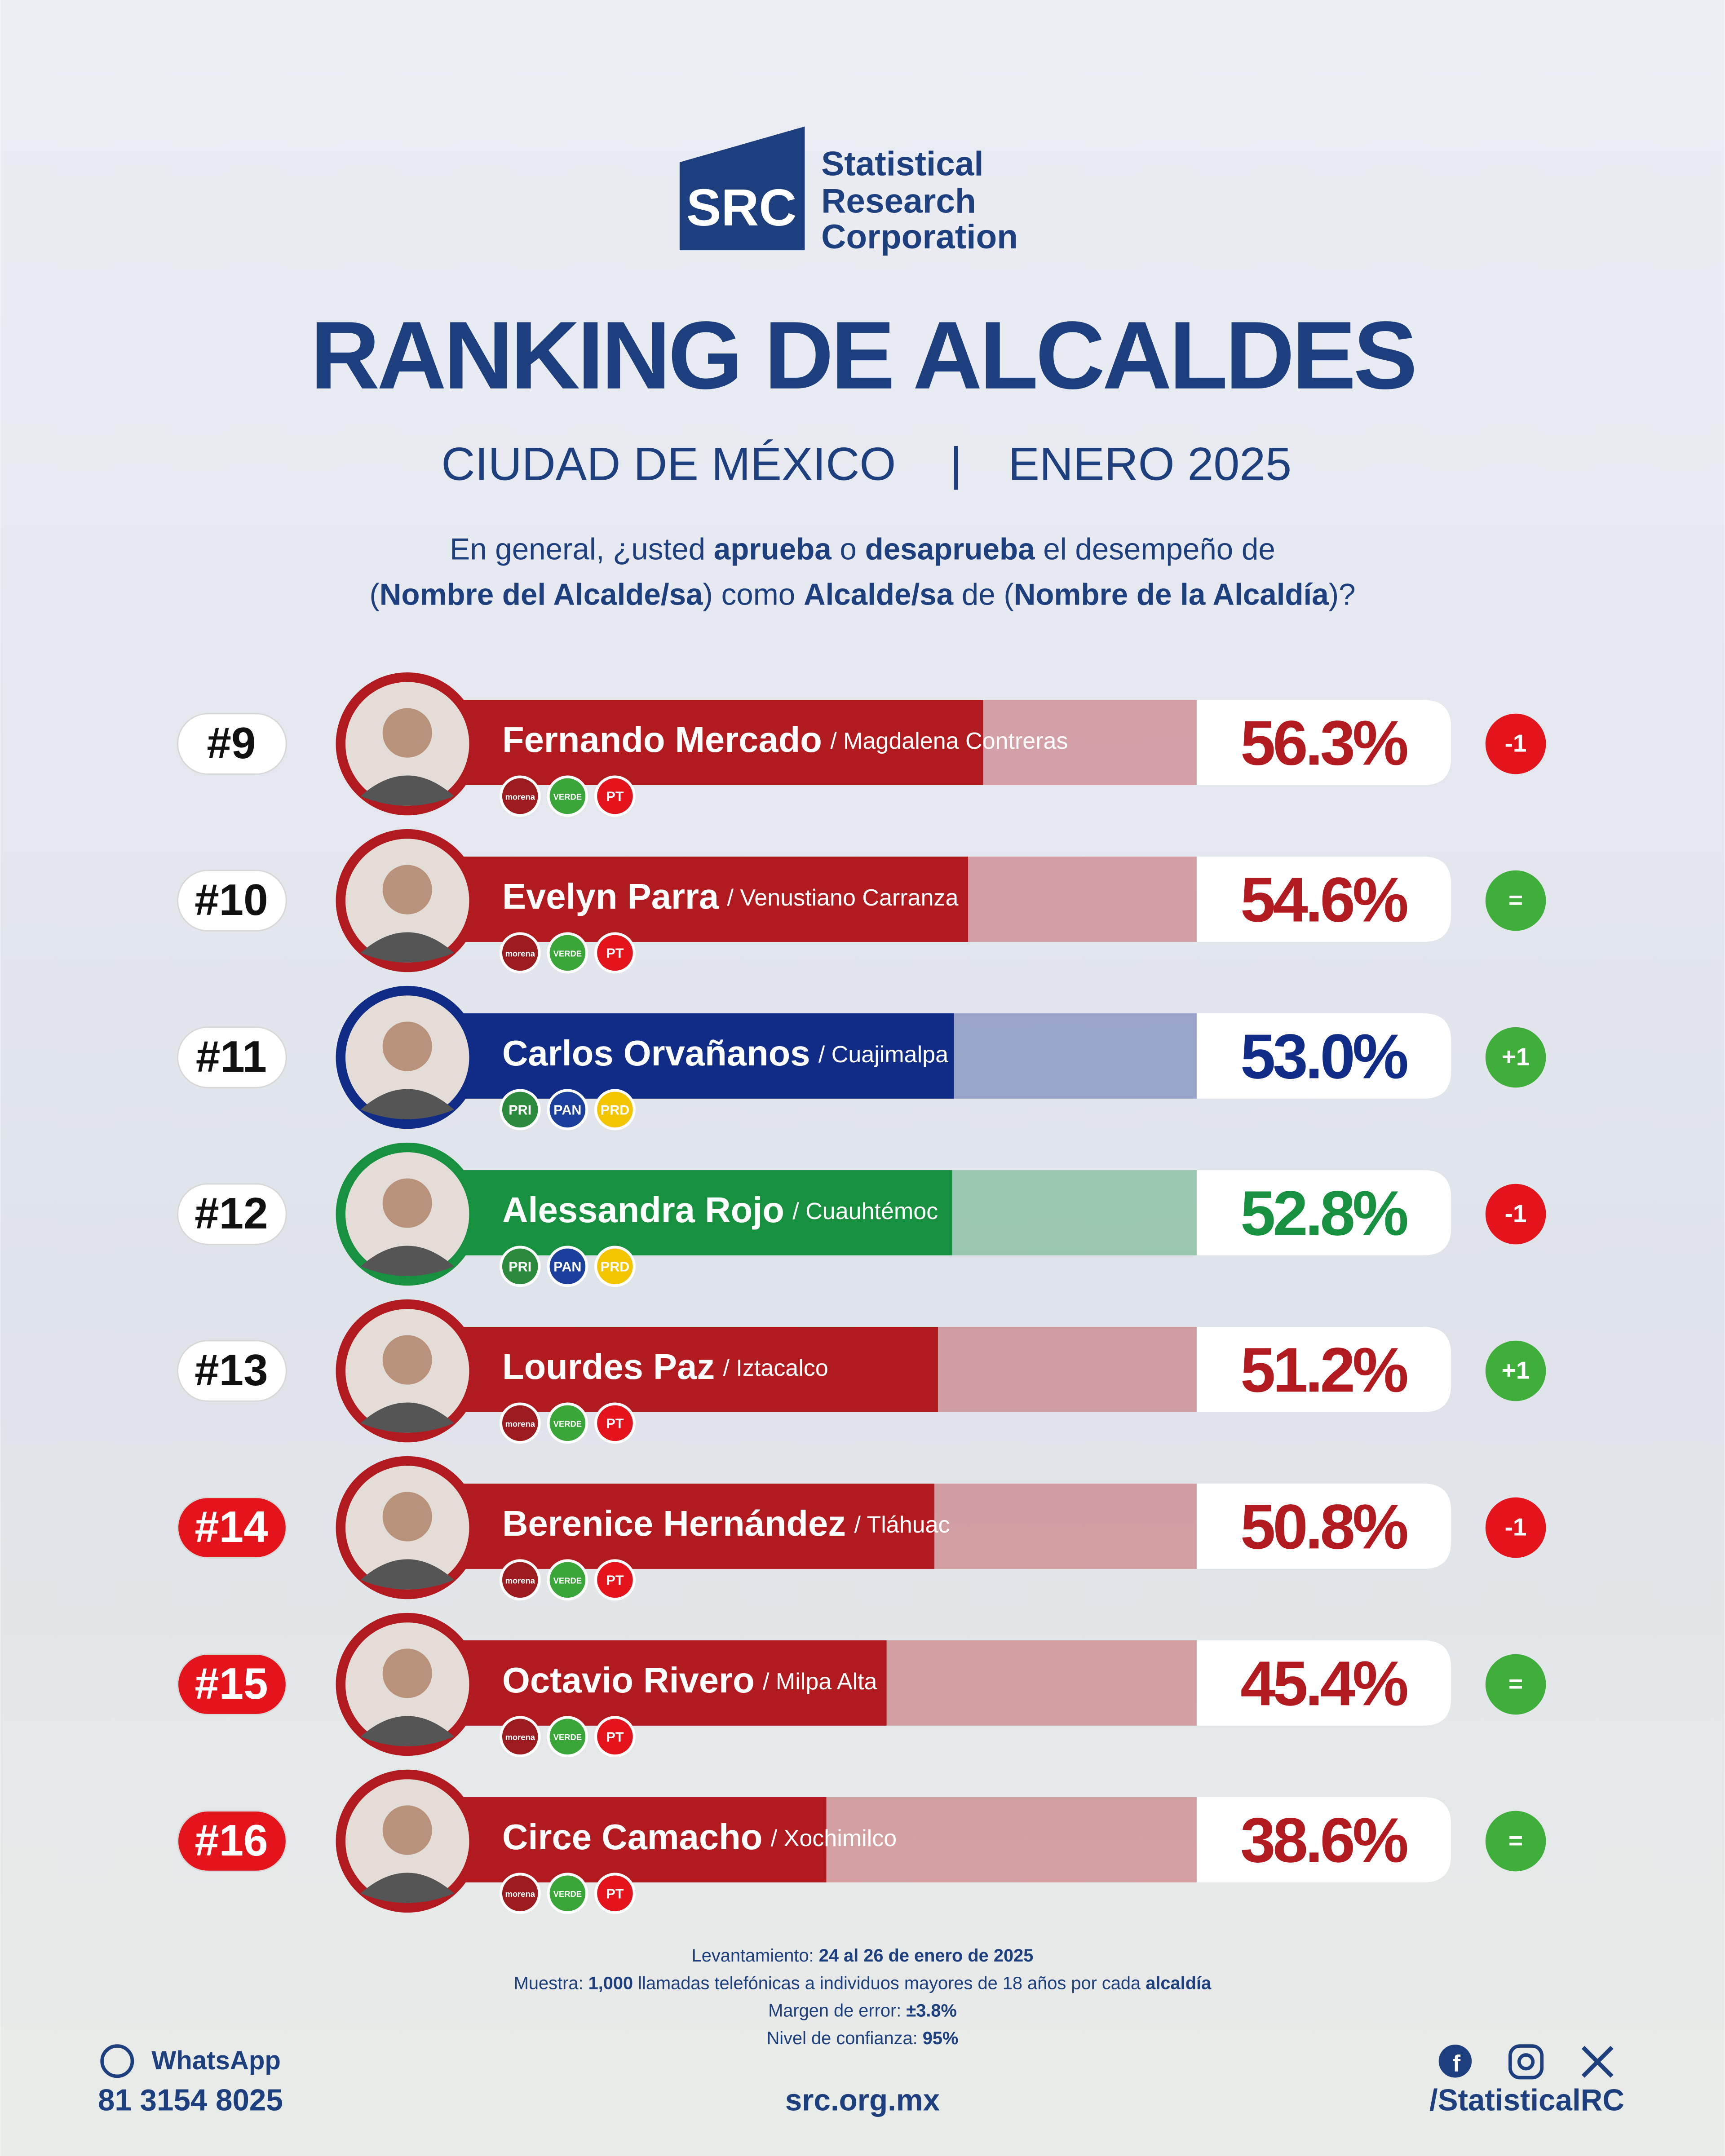  What do you see at coordinates (753, 595) in the screenshot?
I see `question-part: ) como` at bounding box center [753, 595].